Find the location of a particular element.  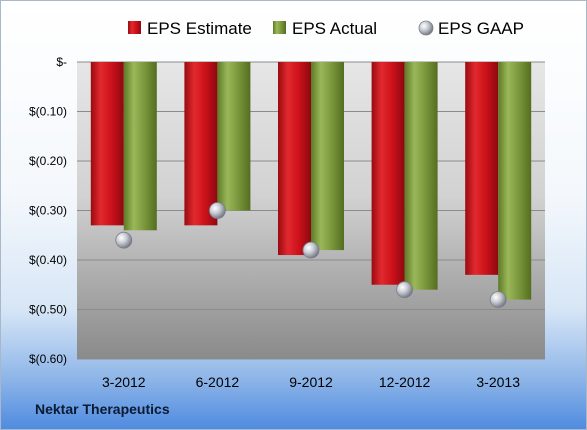

y-tick-label: $(0.30) is located at coordinates (48, 211).